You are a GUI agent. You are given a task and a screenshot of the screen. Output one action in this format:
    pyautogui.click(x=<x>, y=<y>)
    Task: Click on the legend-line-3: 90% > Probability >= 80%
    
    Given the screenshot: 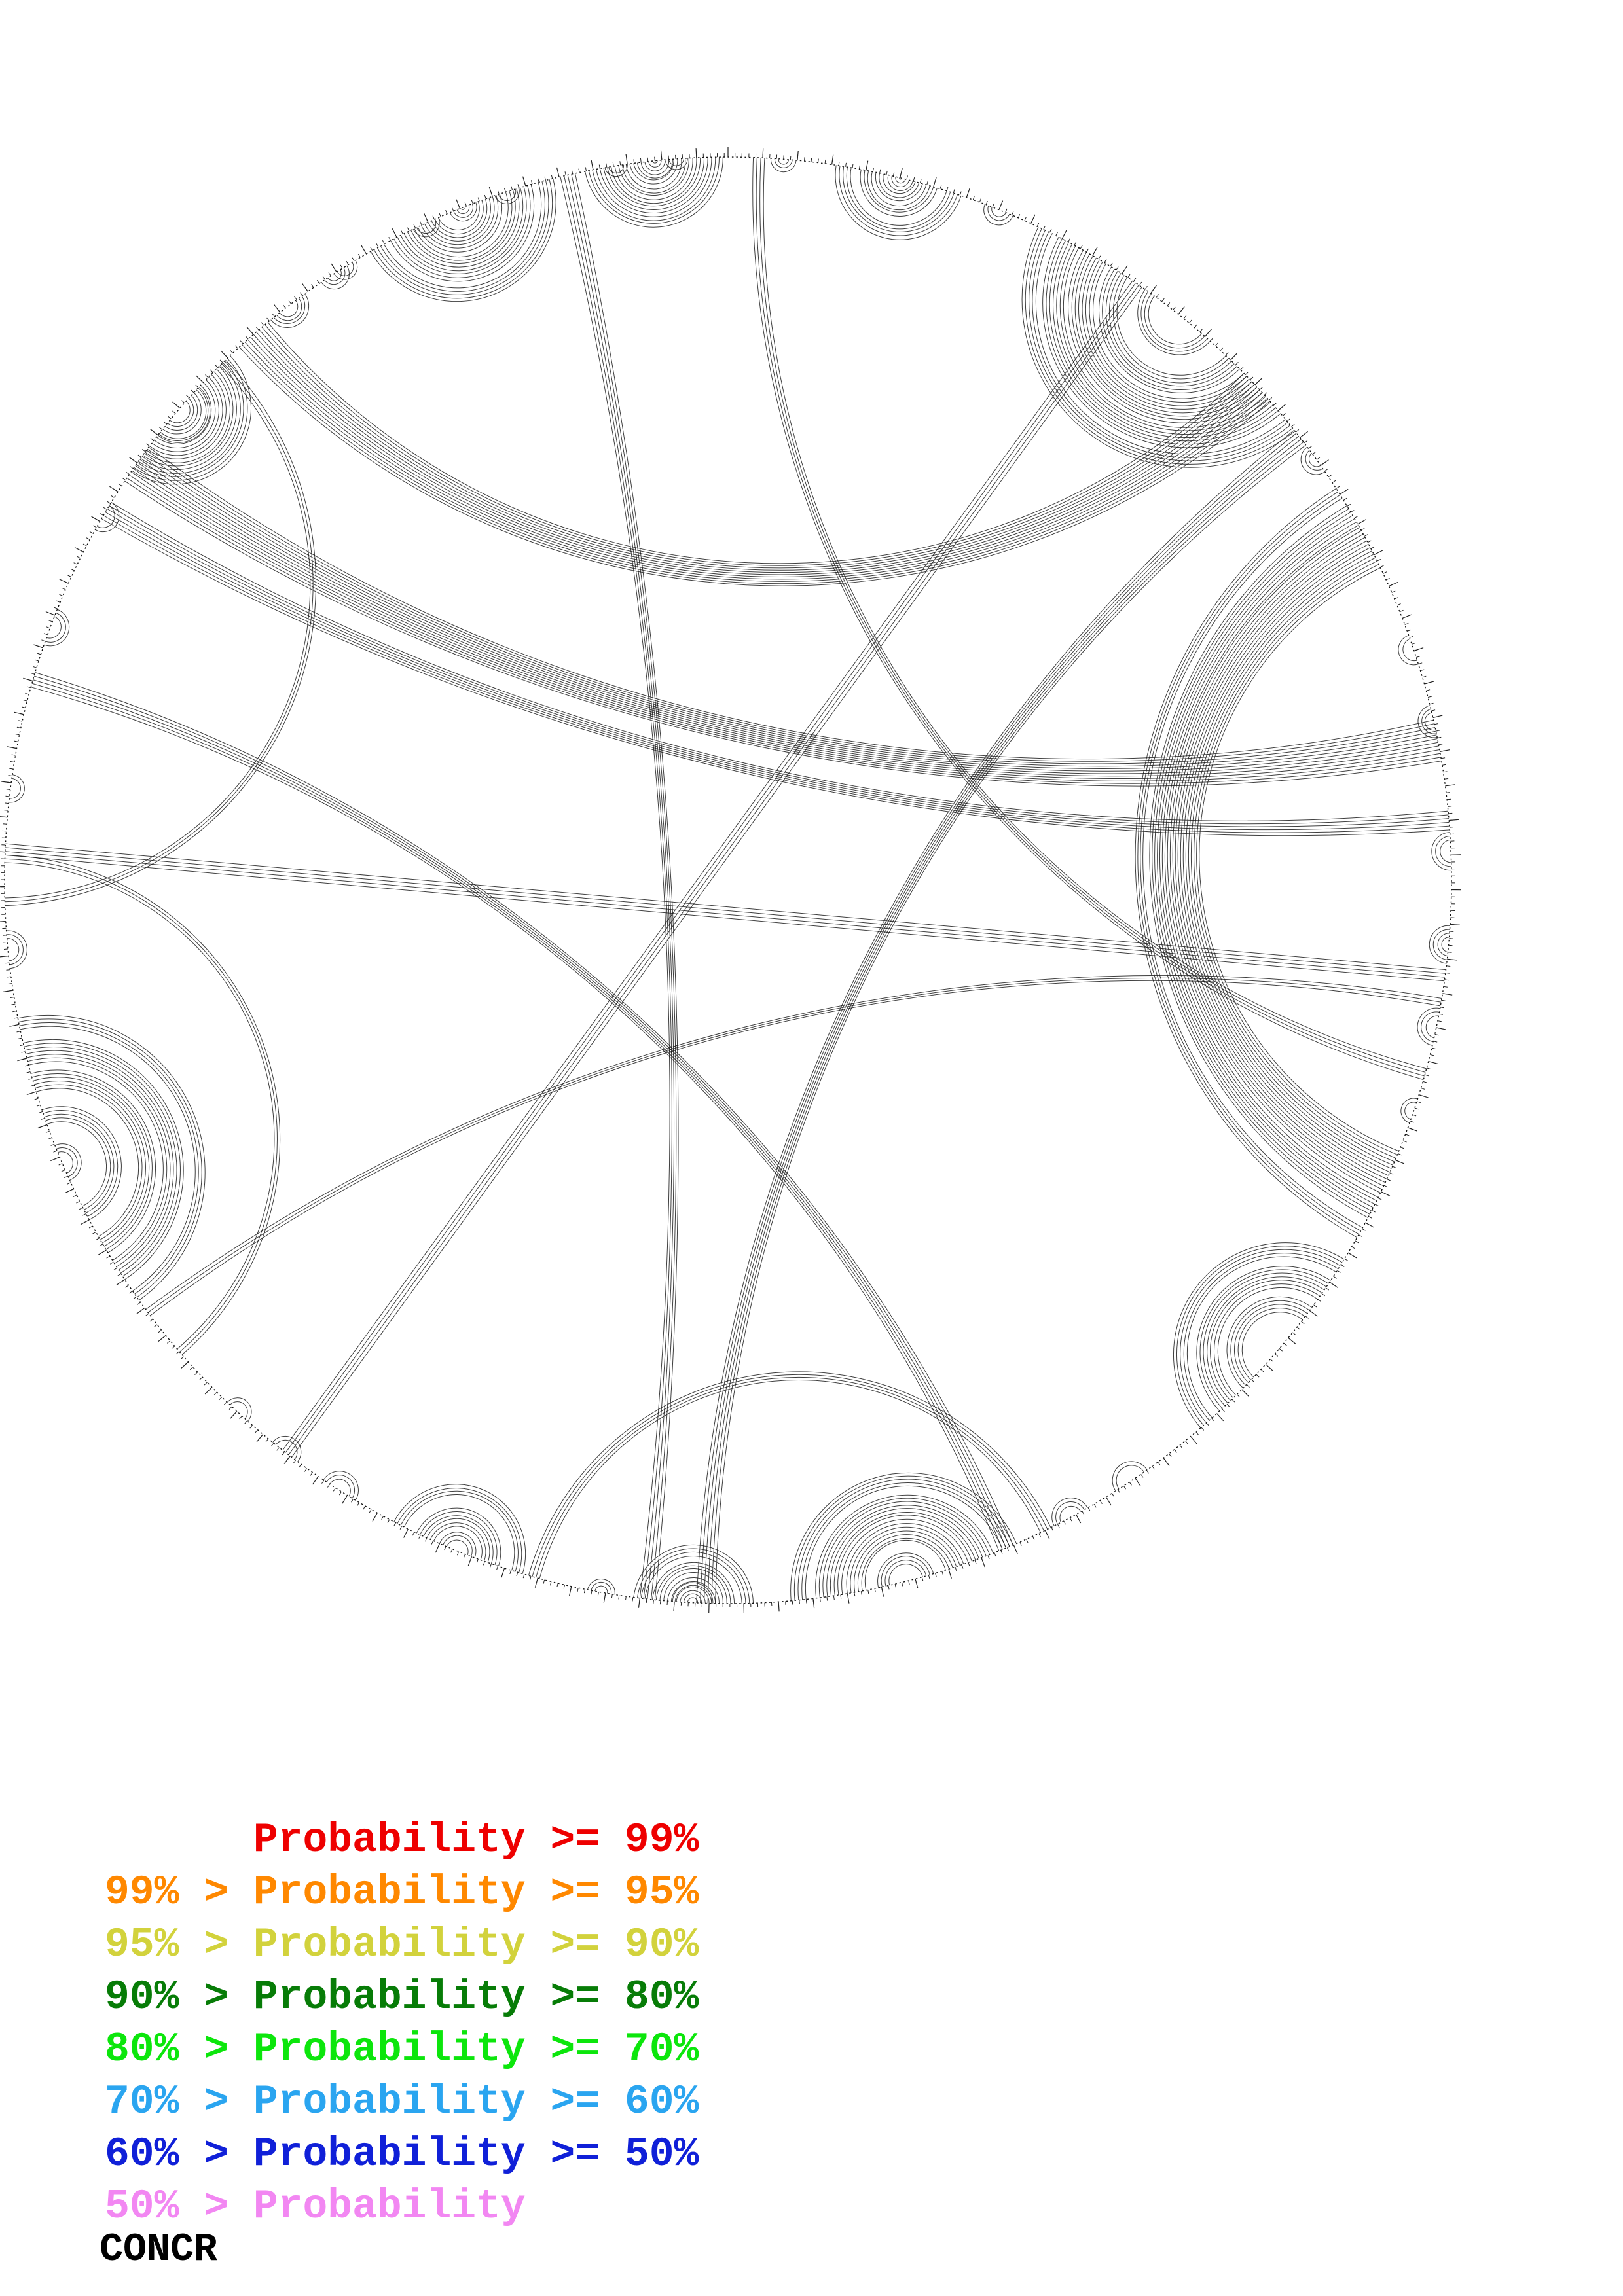 What is the action you would take?
    pyautogui.click(x=402, y=1997)
    